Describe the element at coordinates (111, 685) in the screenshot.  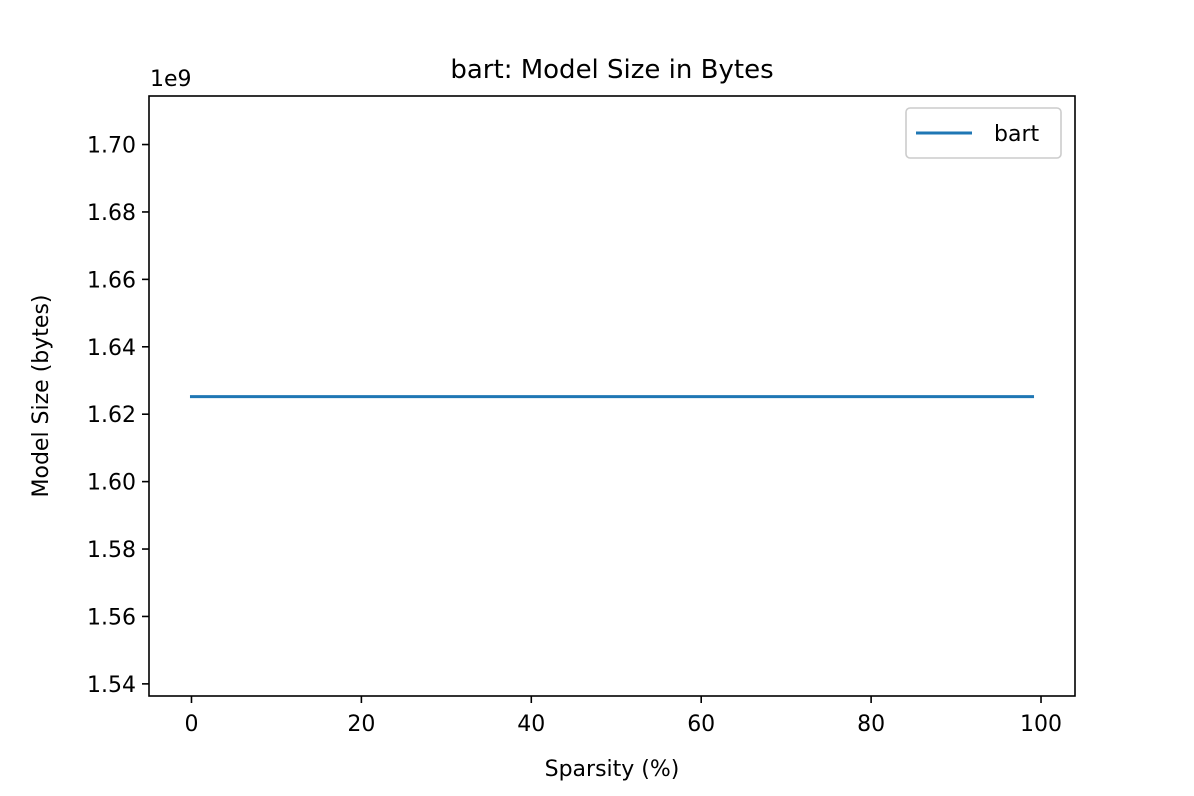
I see `y-tick-label: 1.54` at that location.